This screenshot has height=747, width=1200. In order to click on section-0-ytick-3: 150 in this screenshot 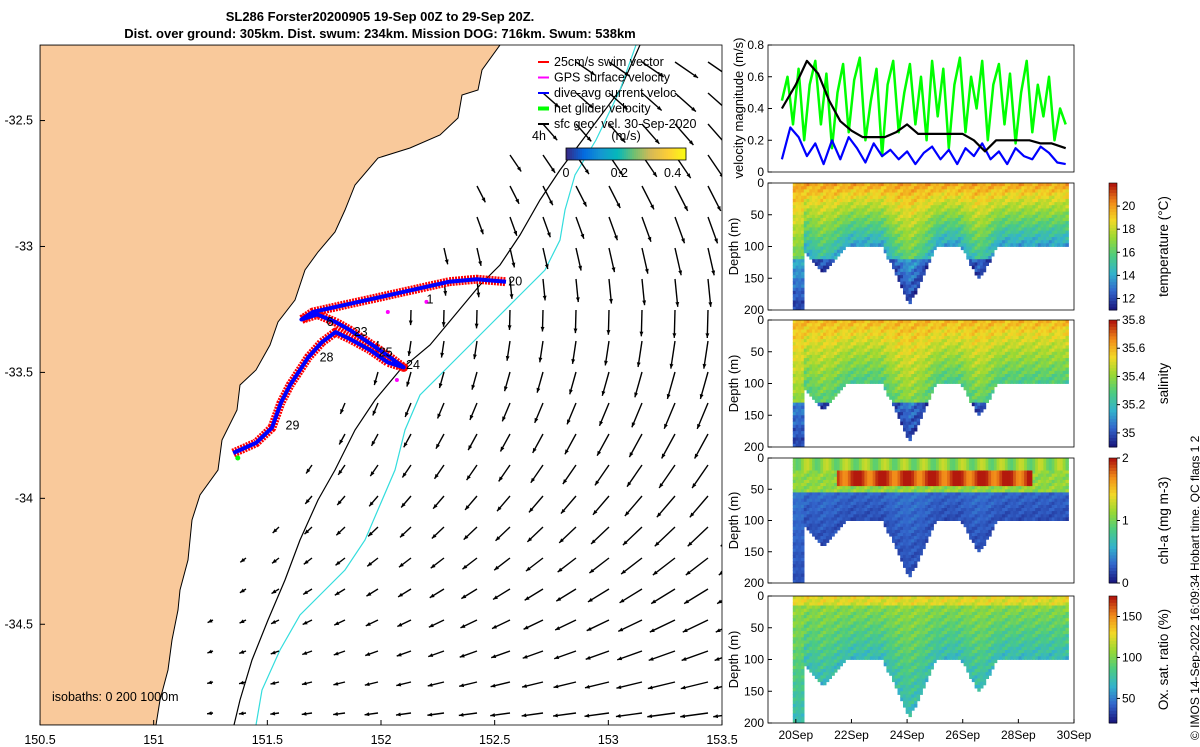, I will do `click(754, 278)`.